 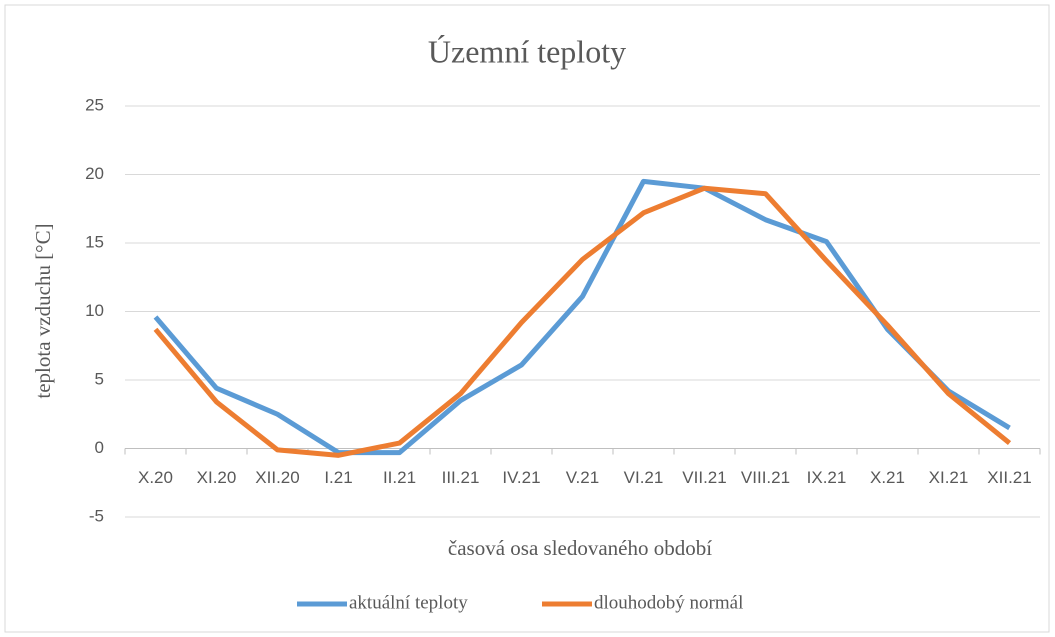 I want to click on chart-title: Územní teploty, so click(x=527, y=51).